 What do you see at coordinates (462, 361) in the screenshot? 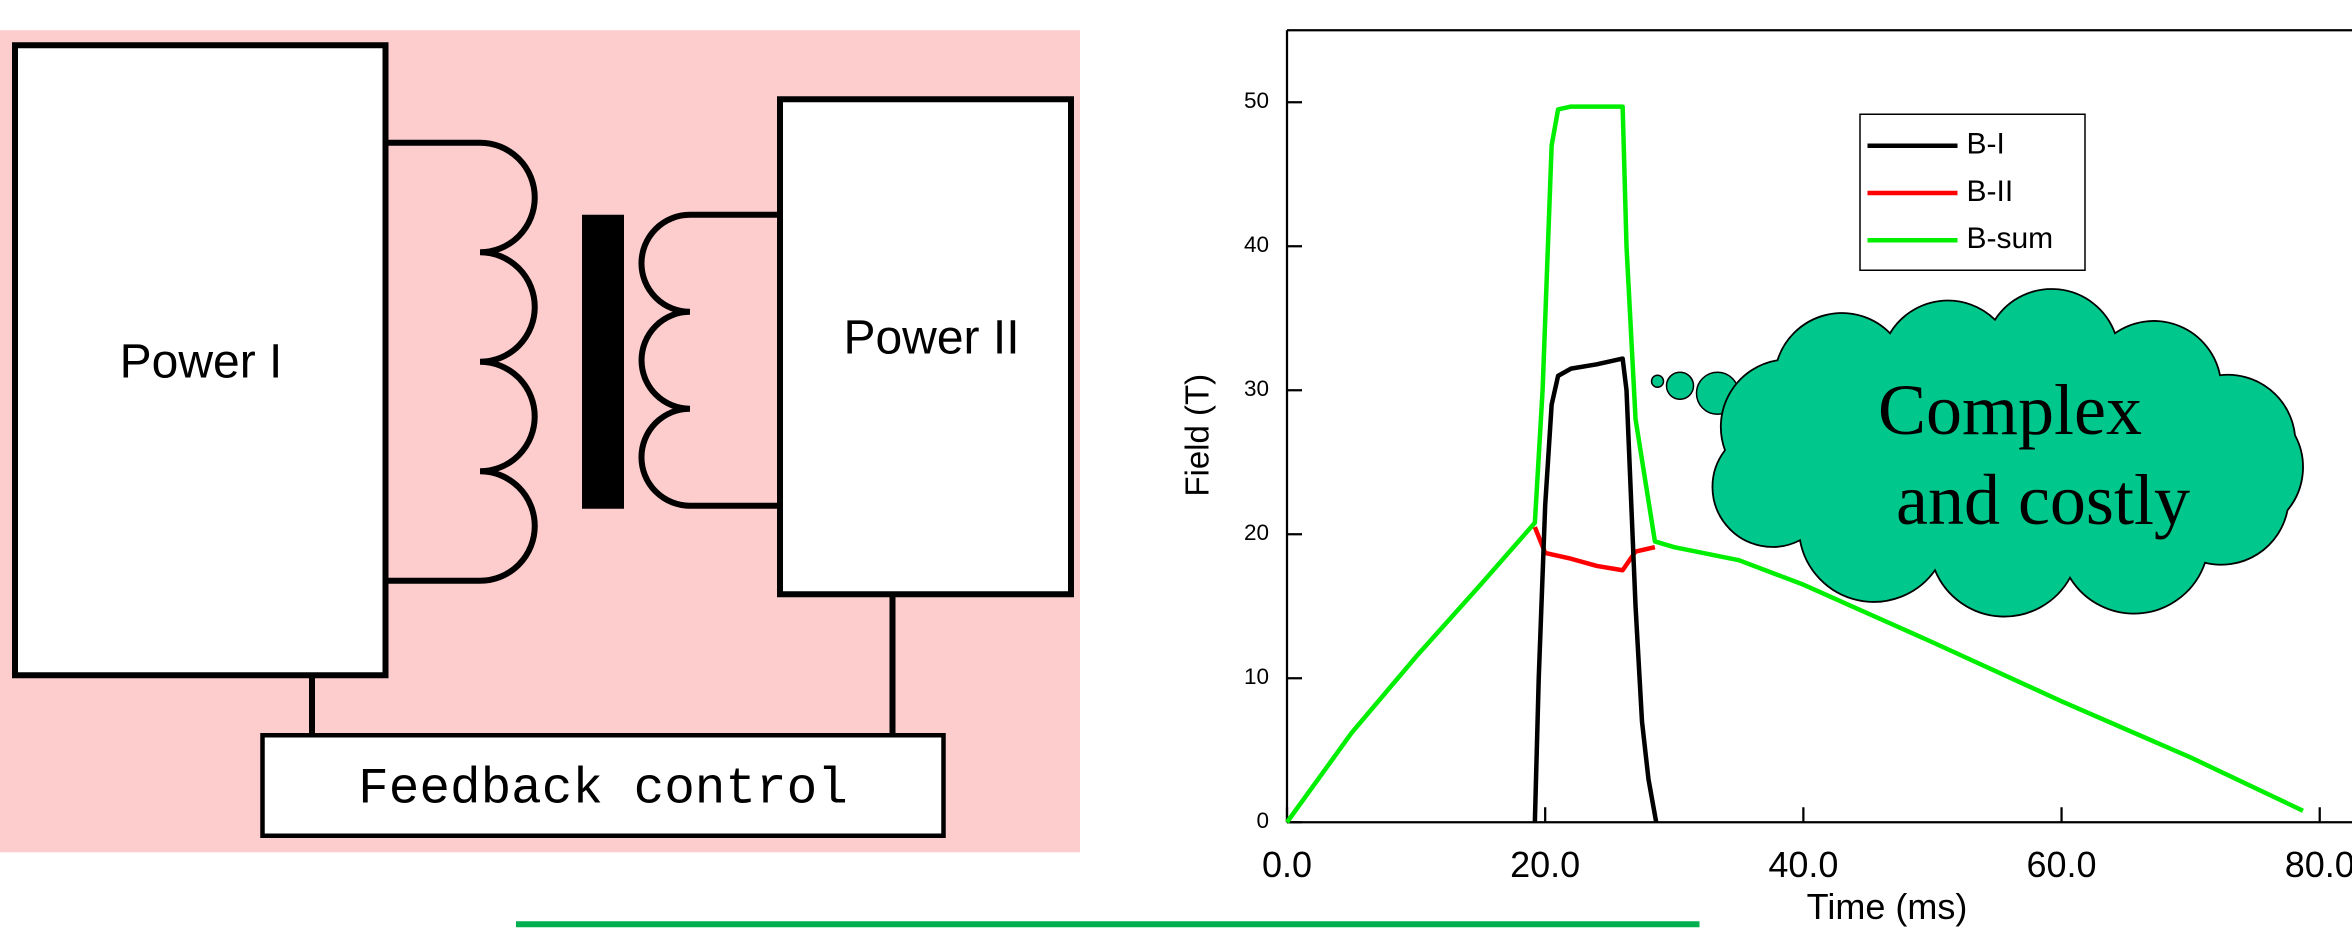
I see `primary-coil` at bounding box center [462, 361].